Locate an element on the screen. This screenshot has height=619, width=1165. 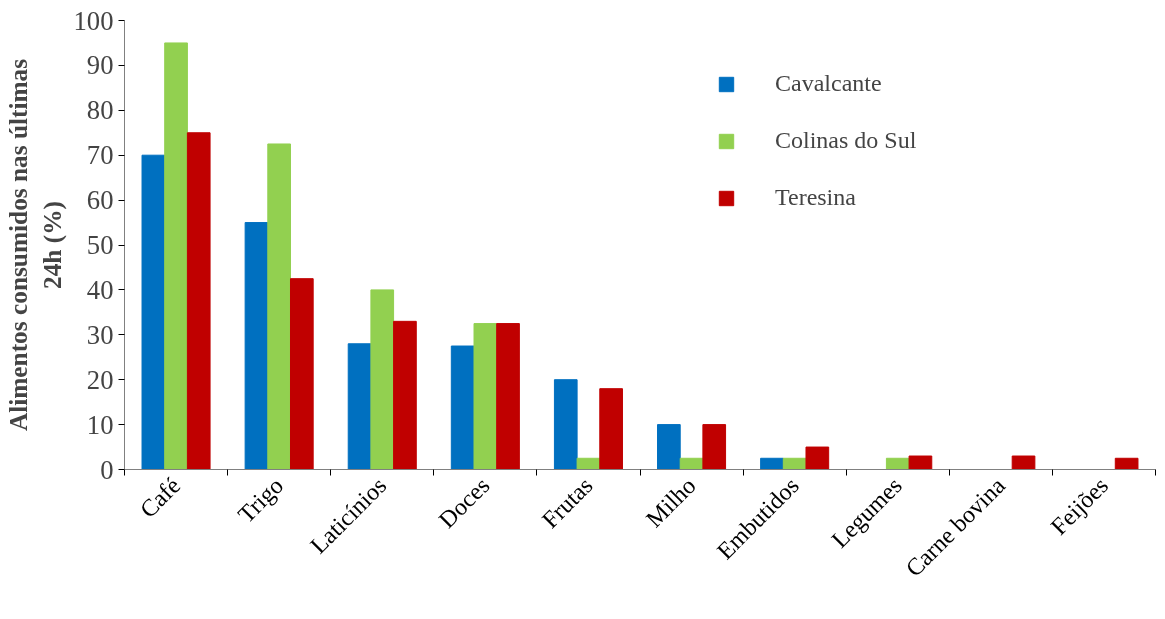
y-tick-label: 100 is located at coordinates (93, 20).